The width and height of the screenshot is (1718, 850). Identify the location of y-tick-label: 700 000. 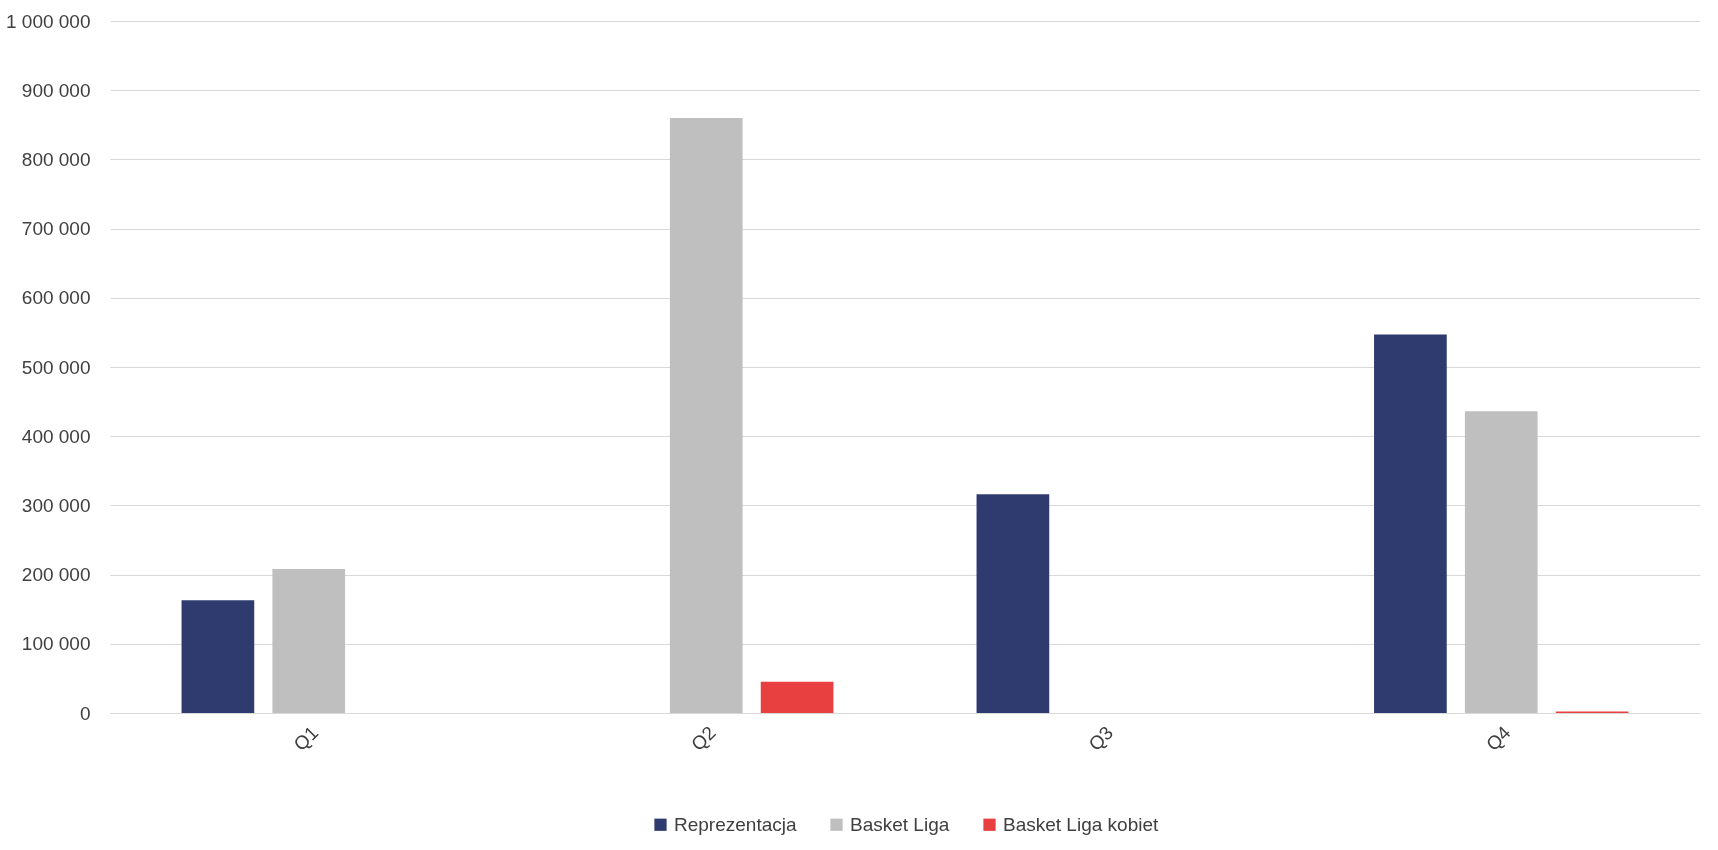
(56, 229).